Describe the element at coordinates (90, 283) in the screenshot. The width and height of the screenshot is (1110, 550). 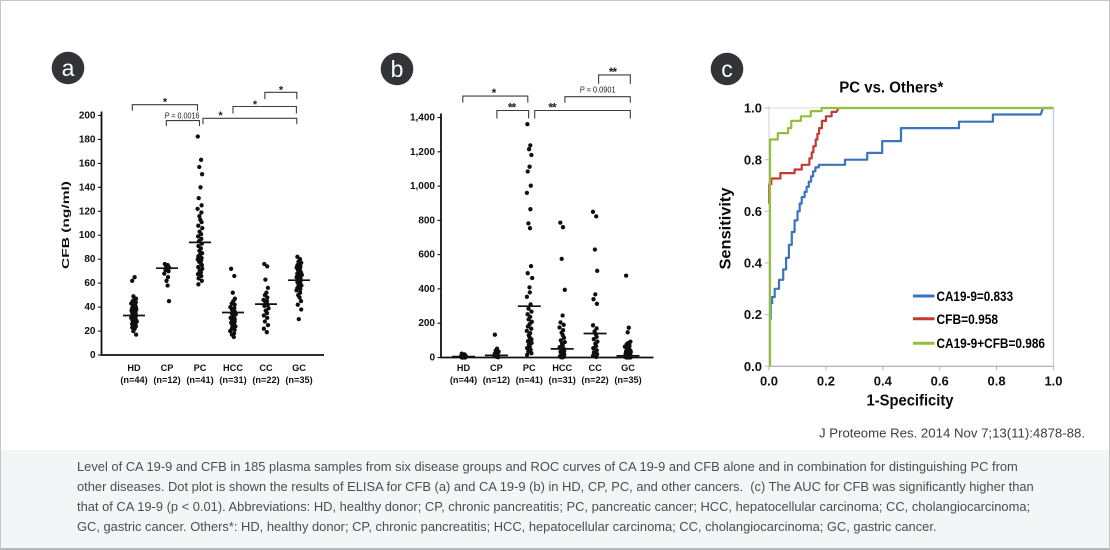
I see `svg-text: 60` at that location.